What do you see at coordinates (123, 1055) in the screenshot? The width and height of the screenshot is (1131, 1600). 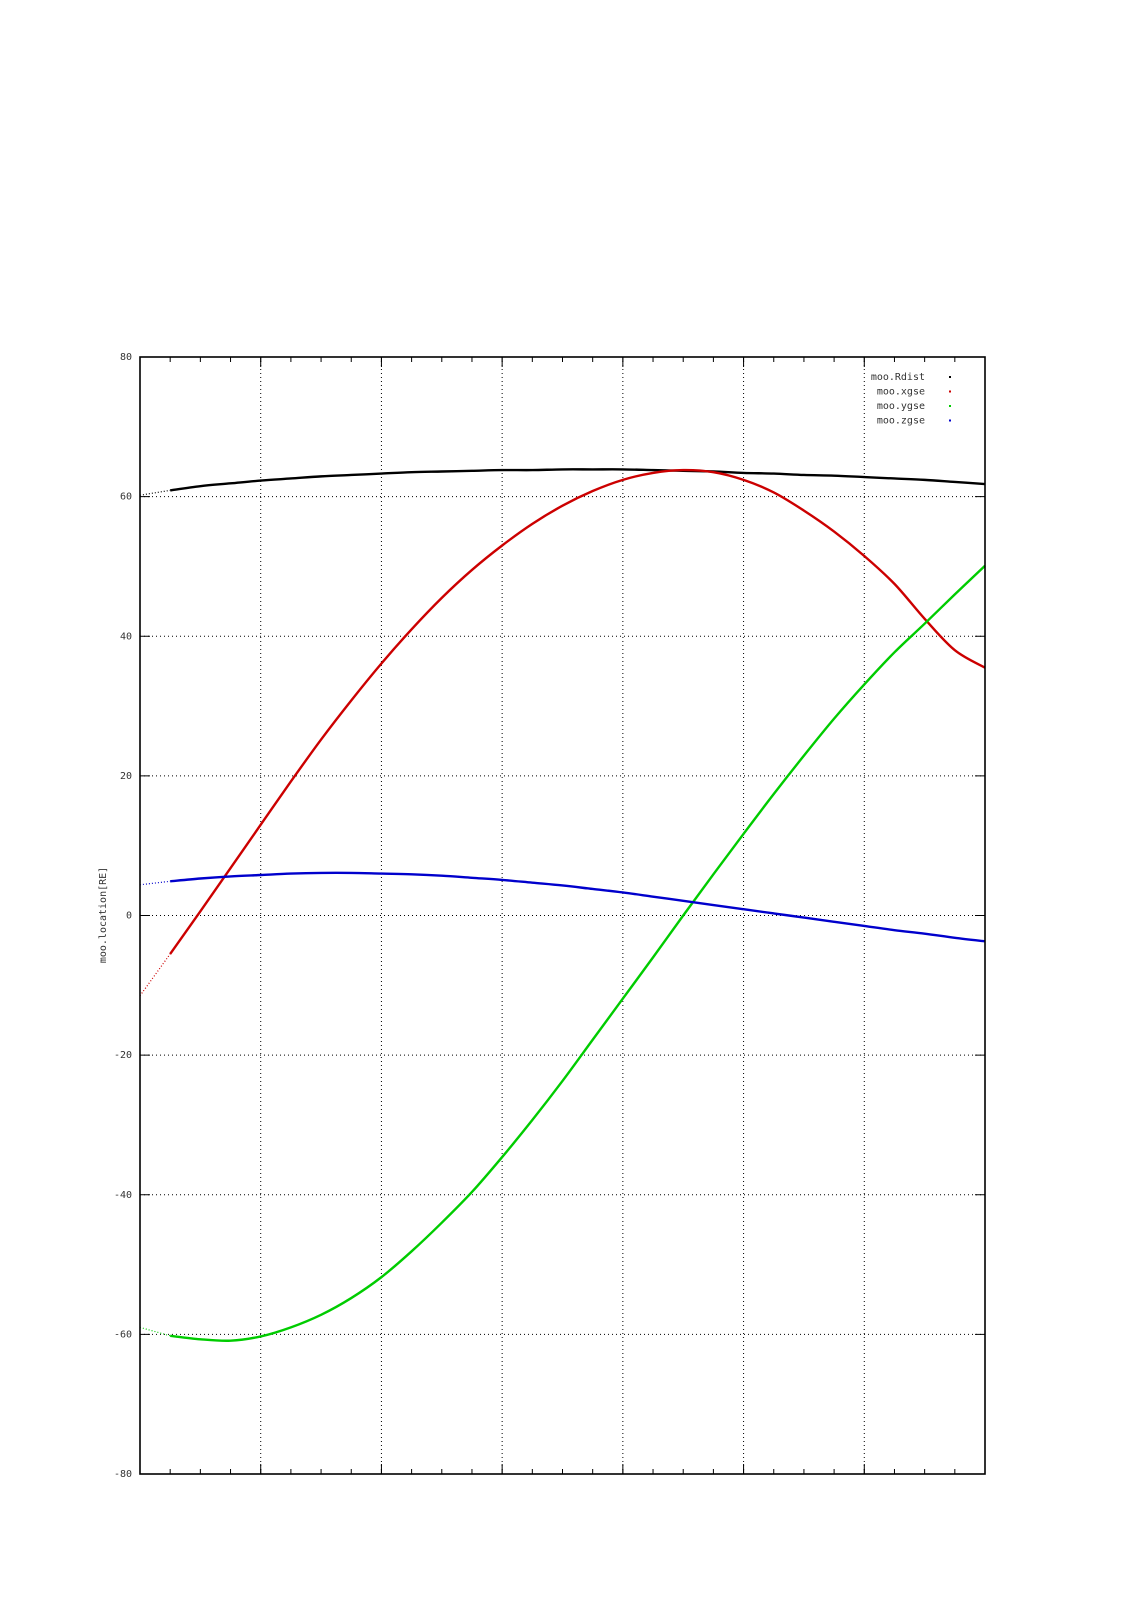 I see `y-tick-label: -20` at bounding box center [123, 1055].